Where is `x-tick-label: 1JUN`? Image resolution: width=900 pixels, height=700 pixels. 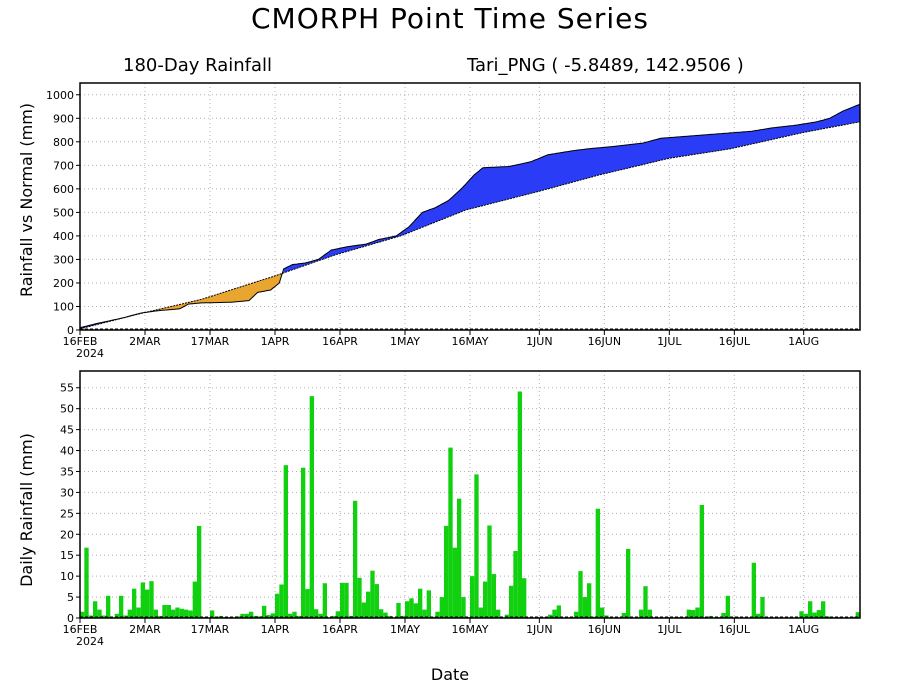
x-tick-label: 1JUN is located at coordinates (539, 341).